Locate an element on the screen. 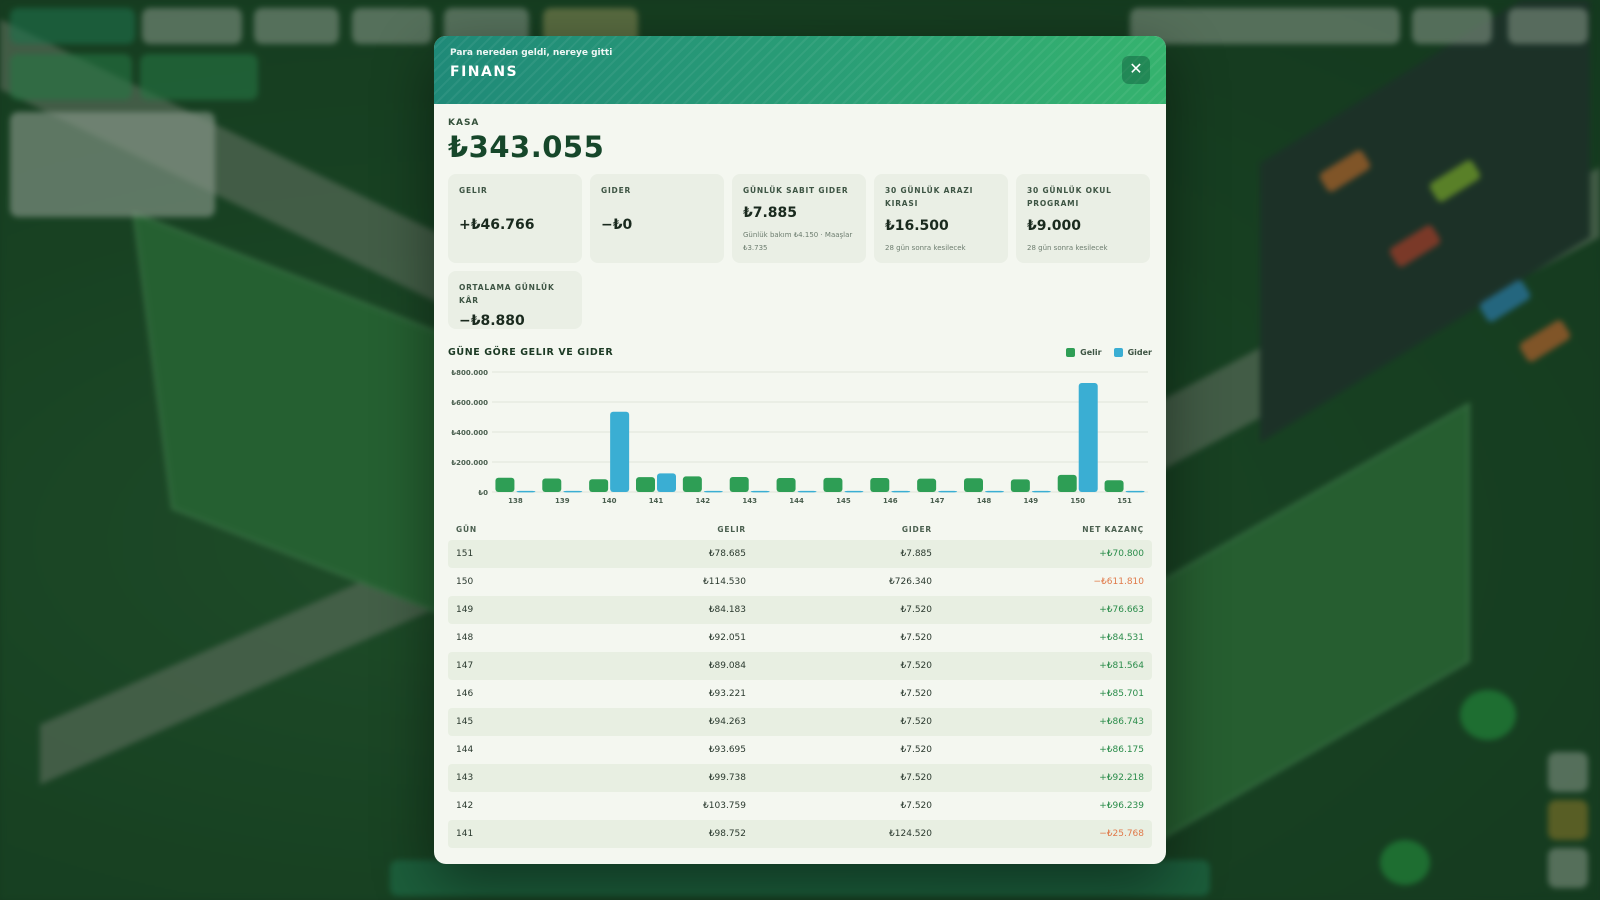 This screenshot has height=900, width=1600. legend-swatch-gelir is located at coordinates (1071, 352).